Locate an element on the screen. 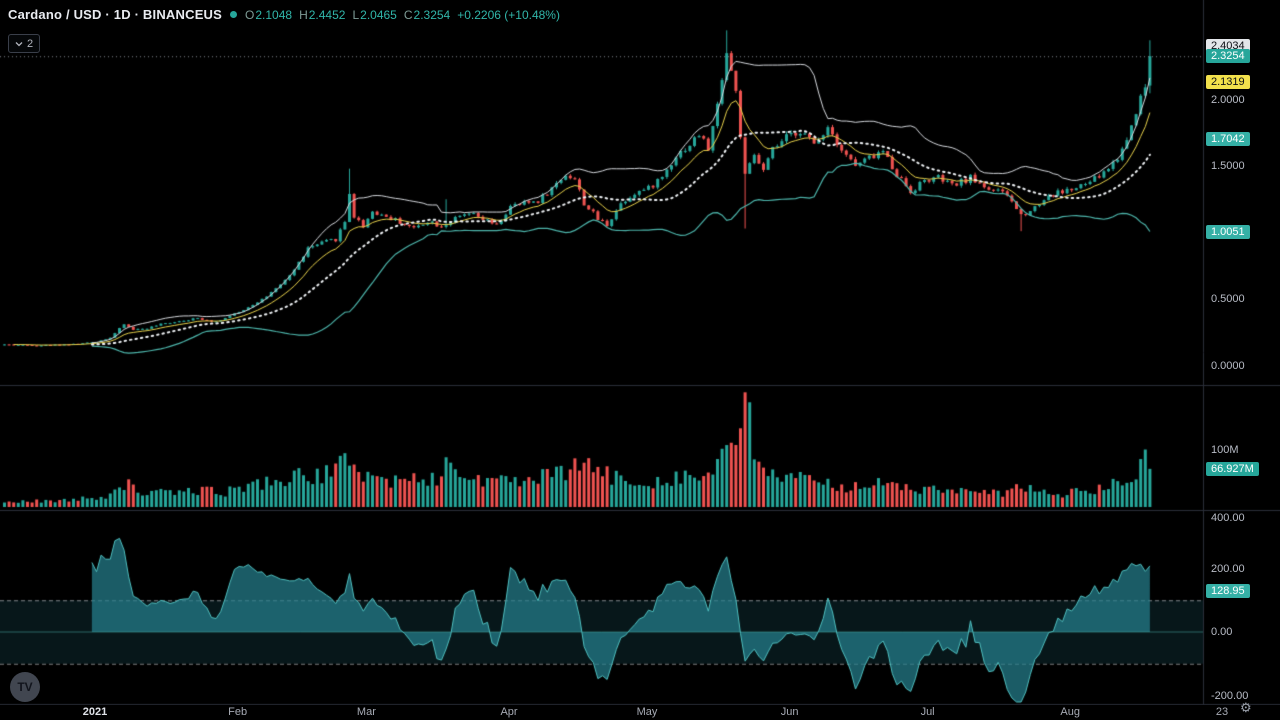  oscillator-value-label: 128.95 is located at coordinates (1228, 591).